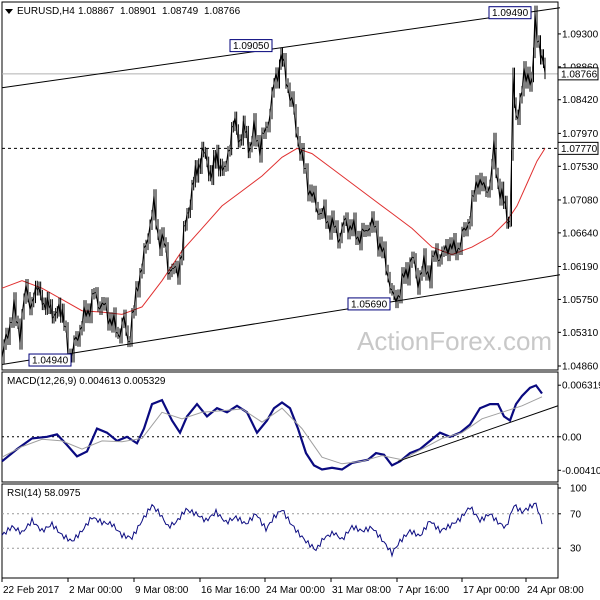 The image size is (600, 600). I want to click on y-tick-label: 70, so click(576, 514).